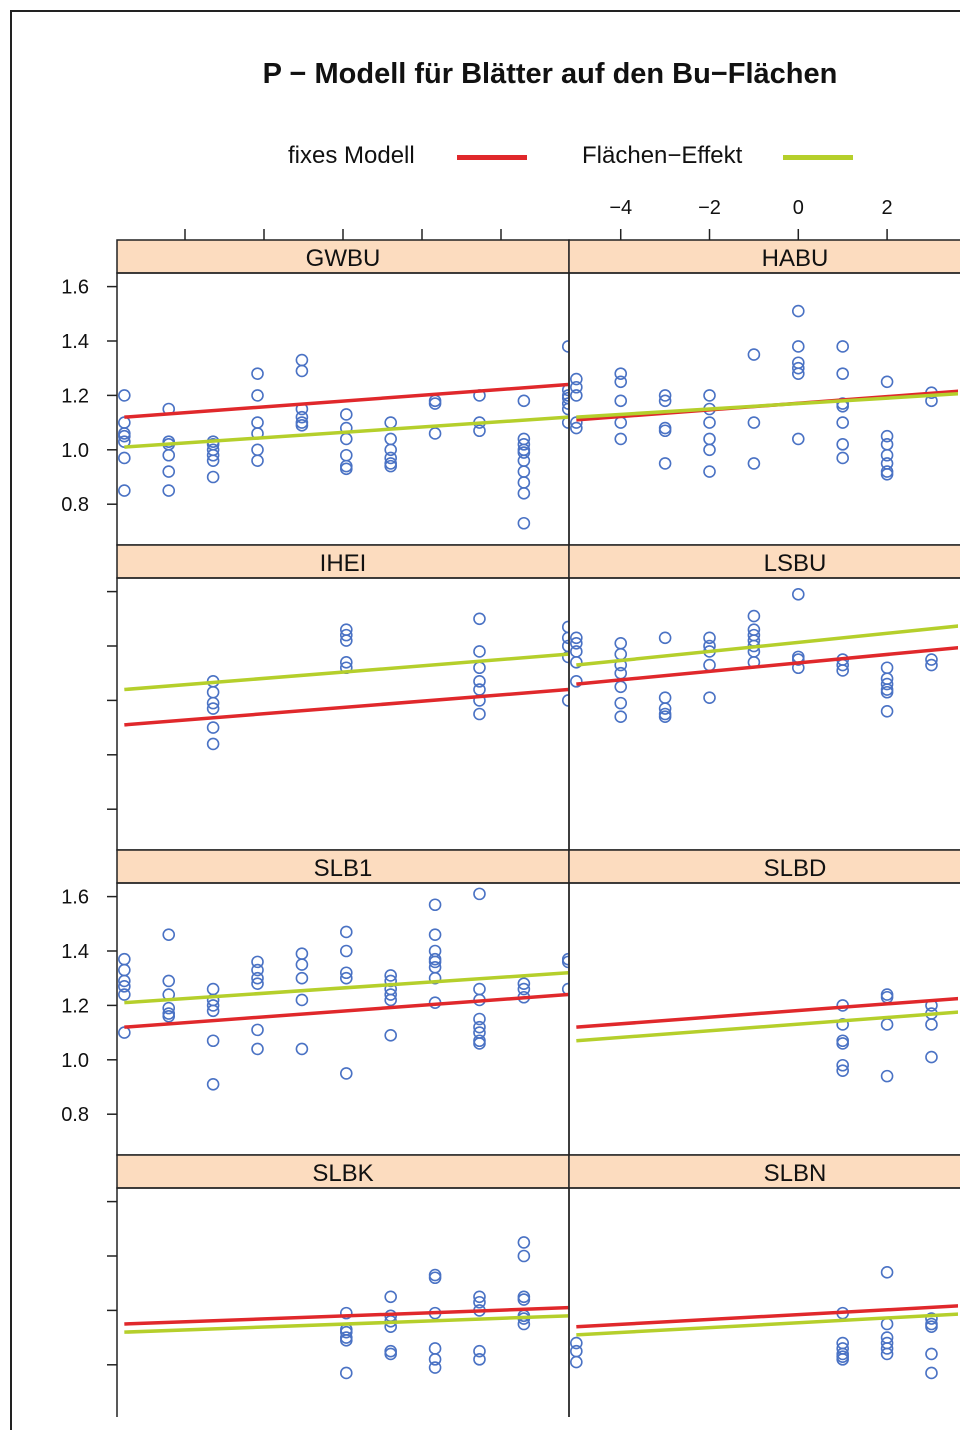 The height and width of the screenshot is (1430, 960). I want to click on top-tick-label-0: −4, so click(620, 208).